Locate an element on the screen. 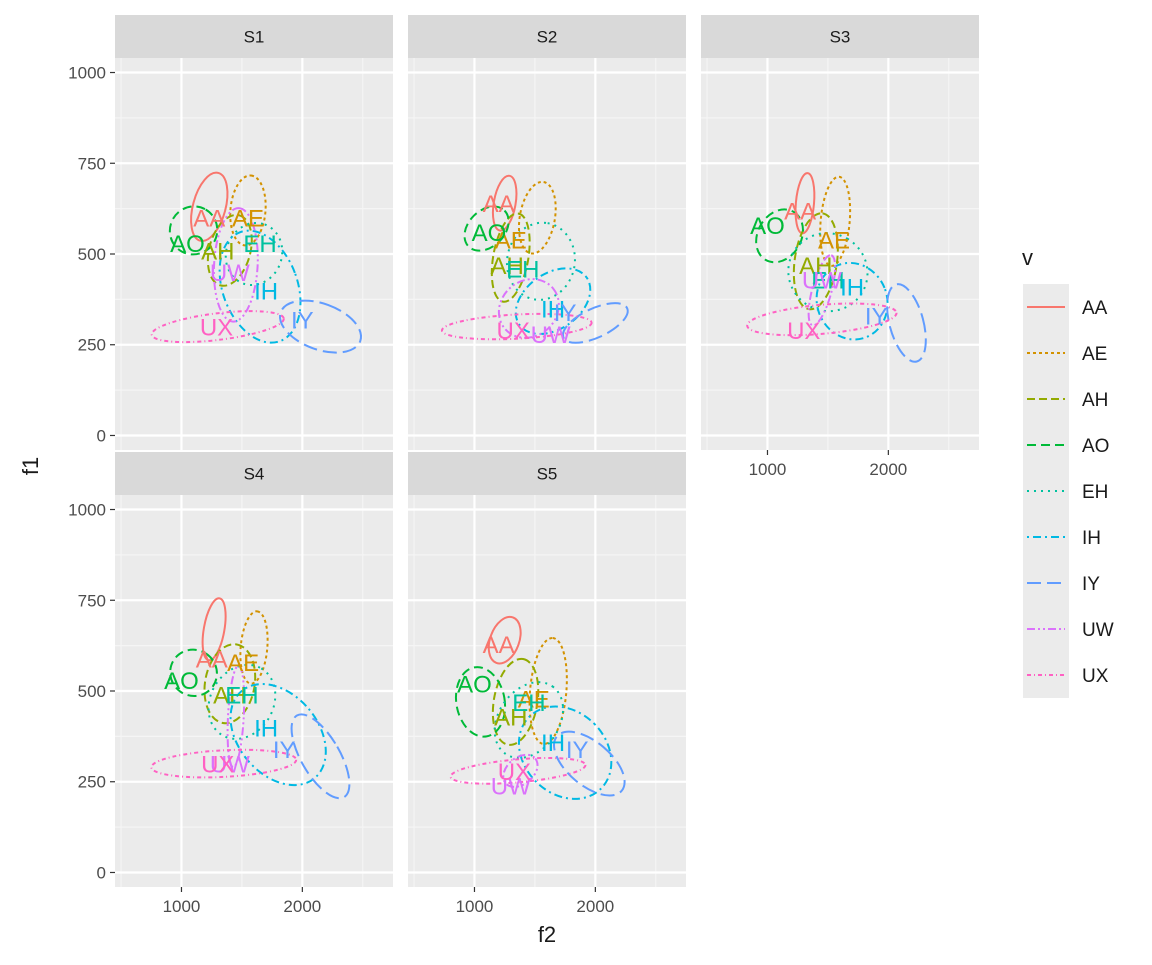 The image size is (1152, 965). legend-label-ah: AH is located at coordinates (1095, 400).